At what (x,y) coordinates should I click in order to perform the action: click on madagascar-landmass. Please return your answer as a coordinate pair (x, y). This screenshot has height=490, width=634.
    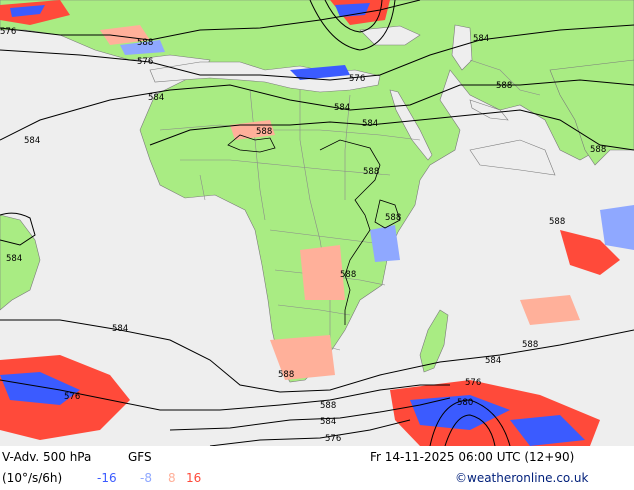
    Looking at the image, I should click on (434, 341).